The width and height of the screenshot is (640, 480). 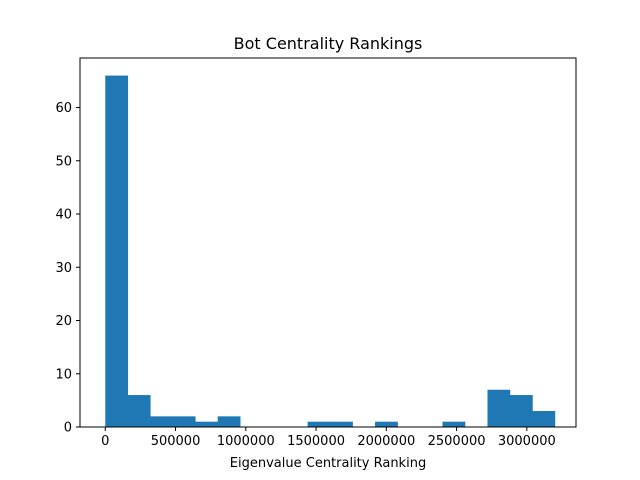 I want to click on x-tick-label: 1500000, so click(x=316, y=441).